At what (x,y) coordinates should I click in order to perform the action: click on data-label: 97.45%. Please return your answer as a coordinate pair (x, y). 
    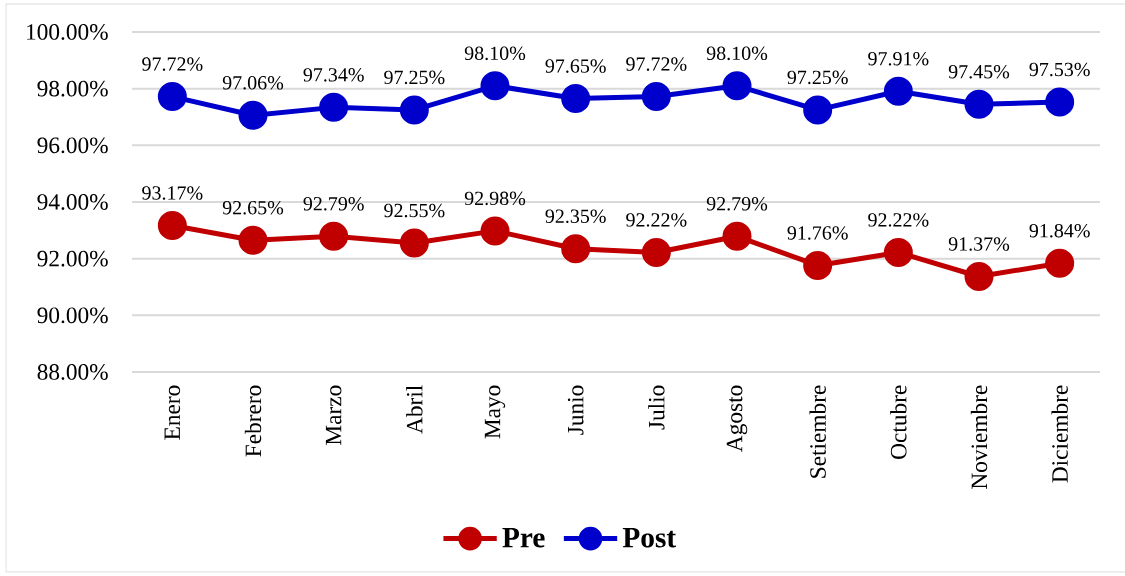
    Looking at the image, I should click on (979, 71).